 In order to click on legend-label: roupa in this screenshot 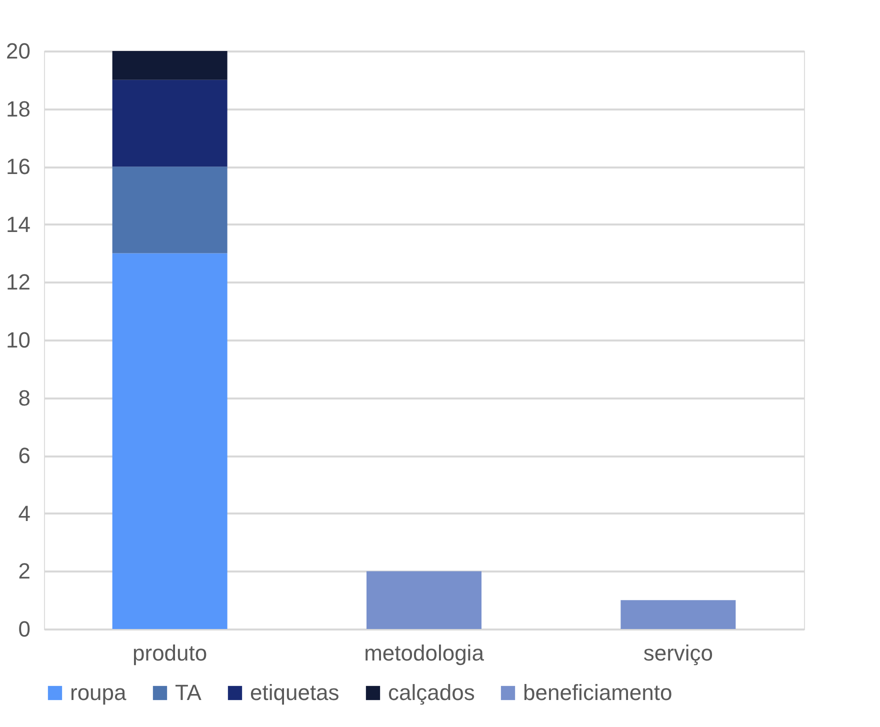, I will do `click(99, 692)`.